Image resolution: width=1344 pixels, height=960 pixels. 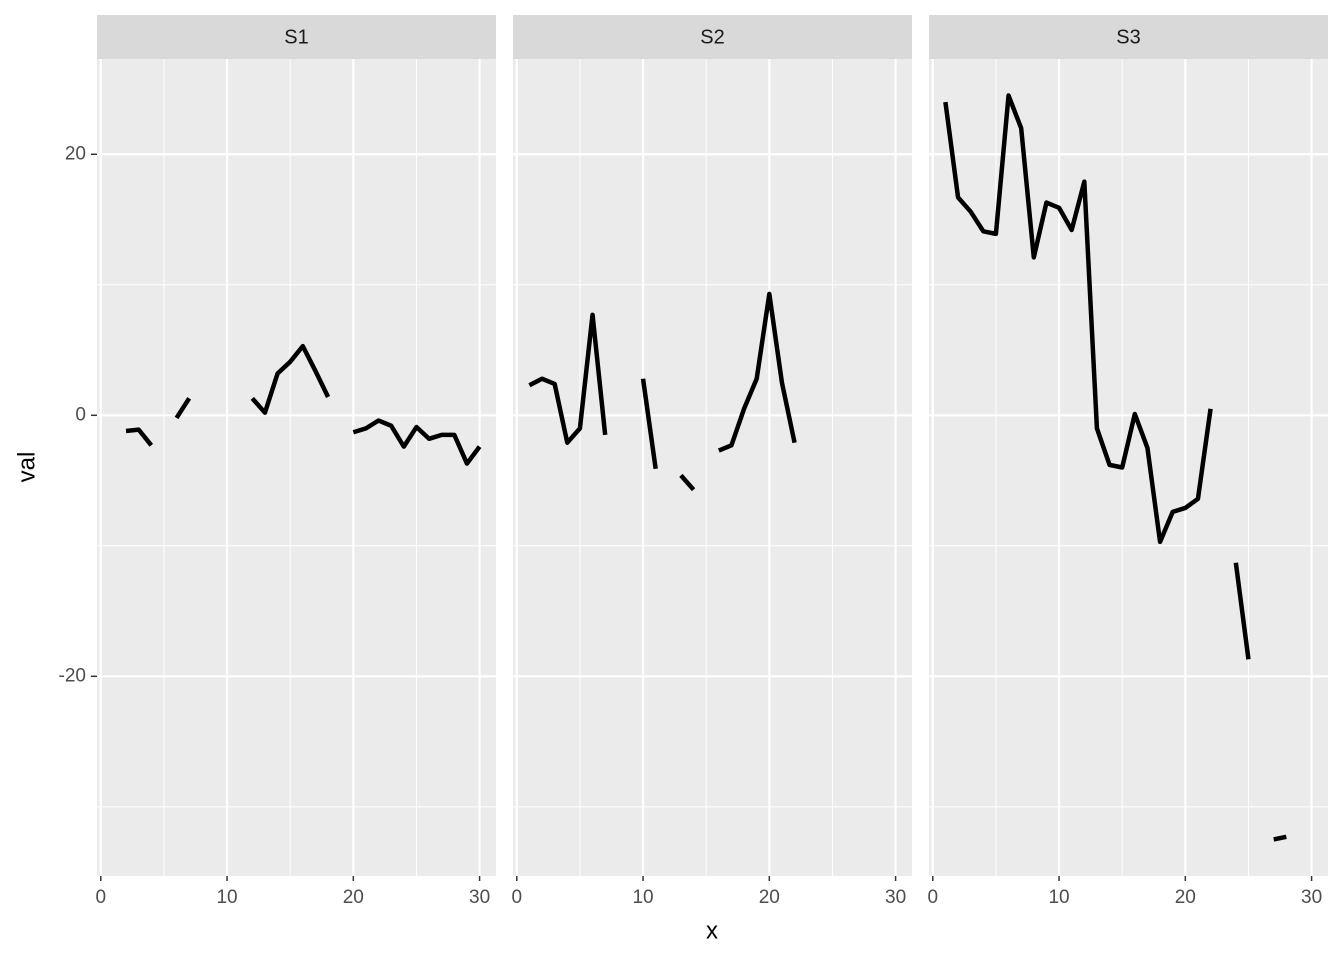 I want to click on strip-label: S2, so click(x=712, y=37).